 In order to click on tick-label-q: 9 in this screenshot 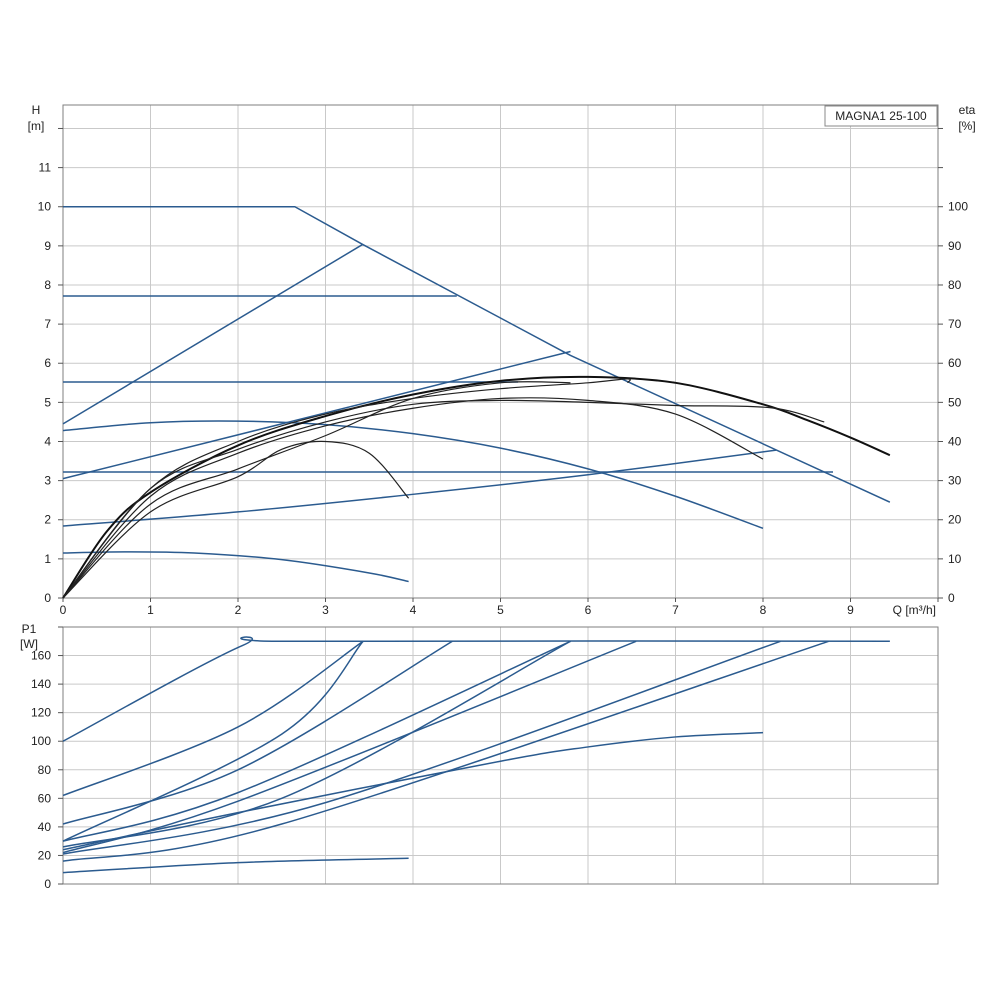, I will do `click(850, 610)`.